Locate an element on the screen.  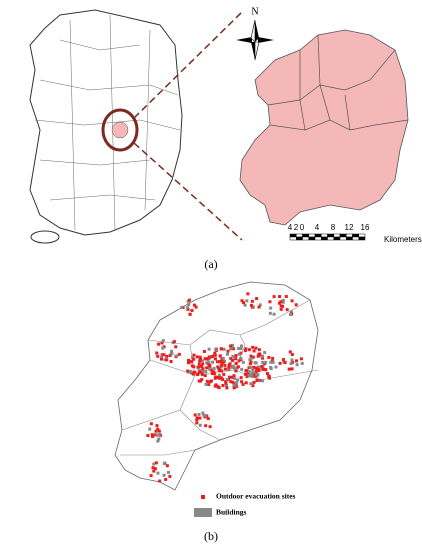
study-area-highlight is located at coordinates (120, 130).